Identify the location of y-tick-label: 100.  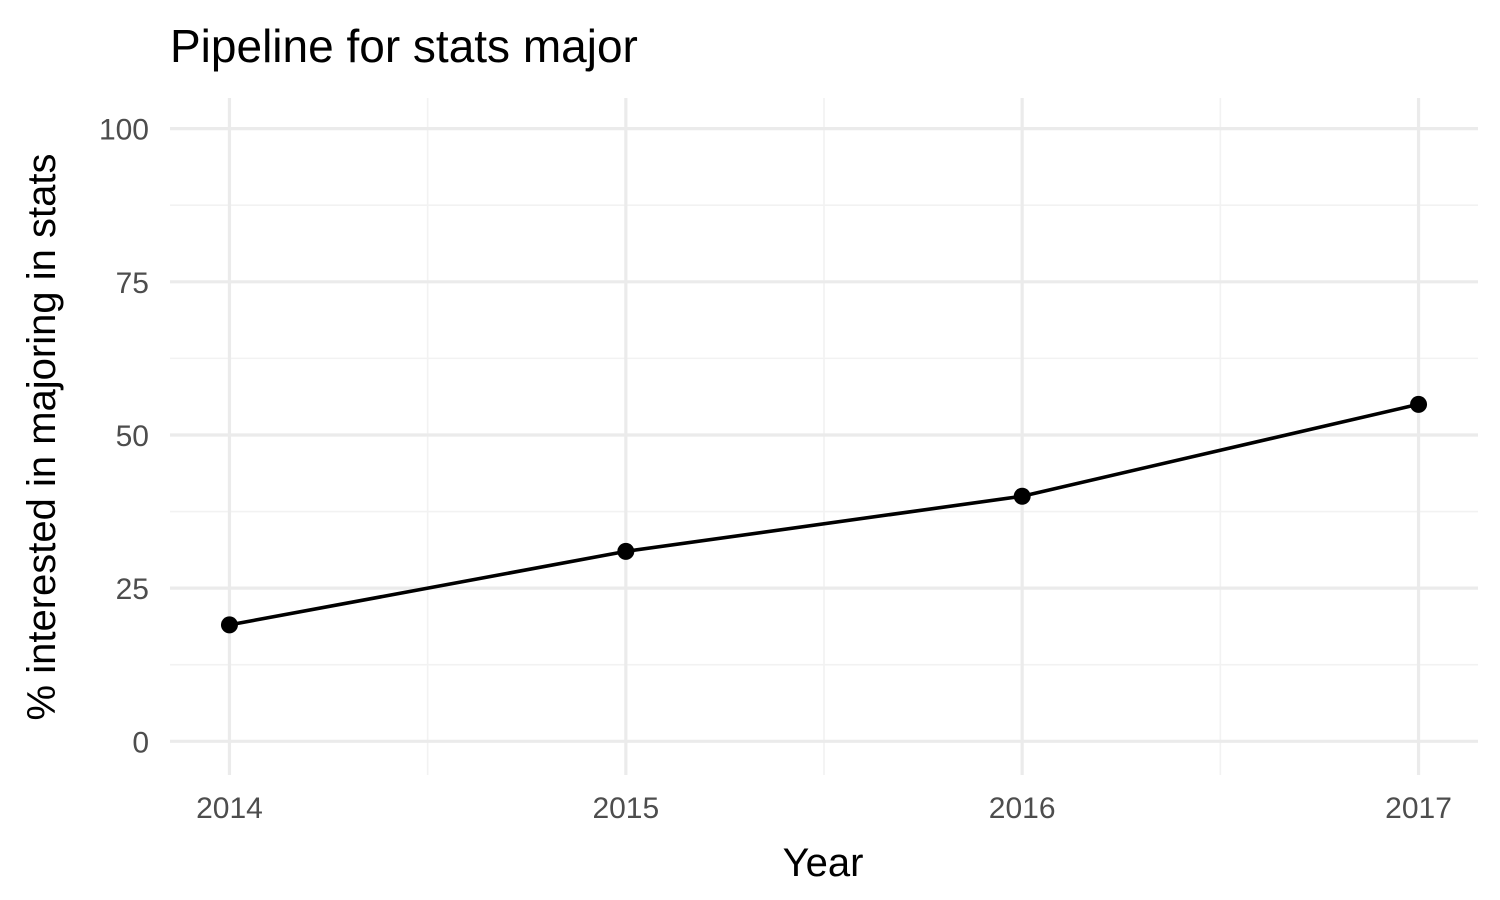
(124, 130).